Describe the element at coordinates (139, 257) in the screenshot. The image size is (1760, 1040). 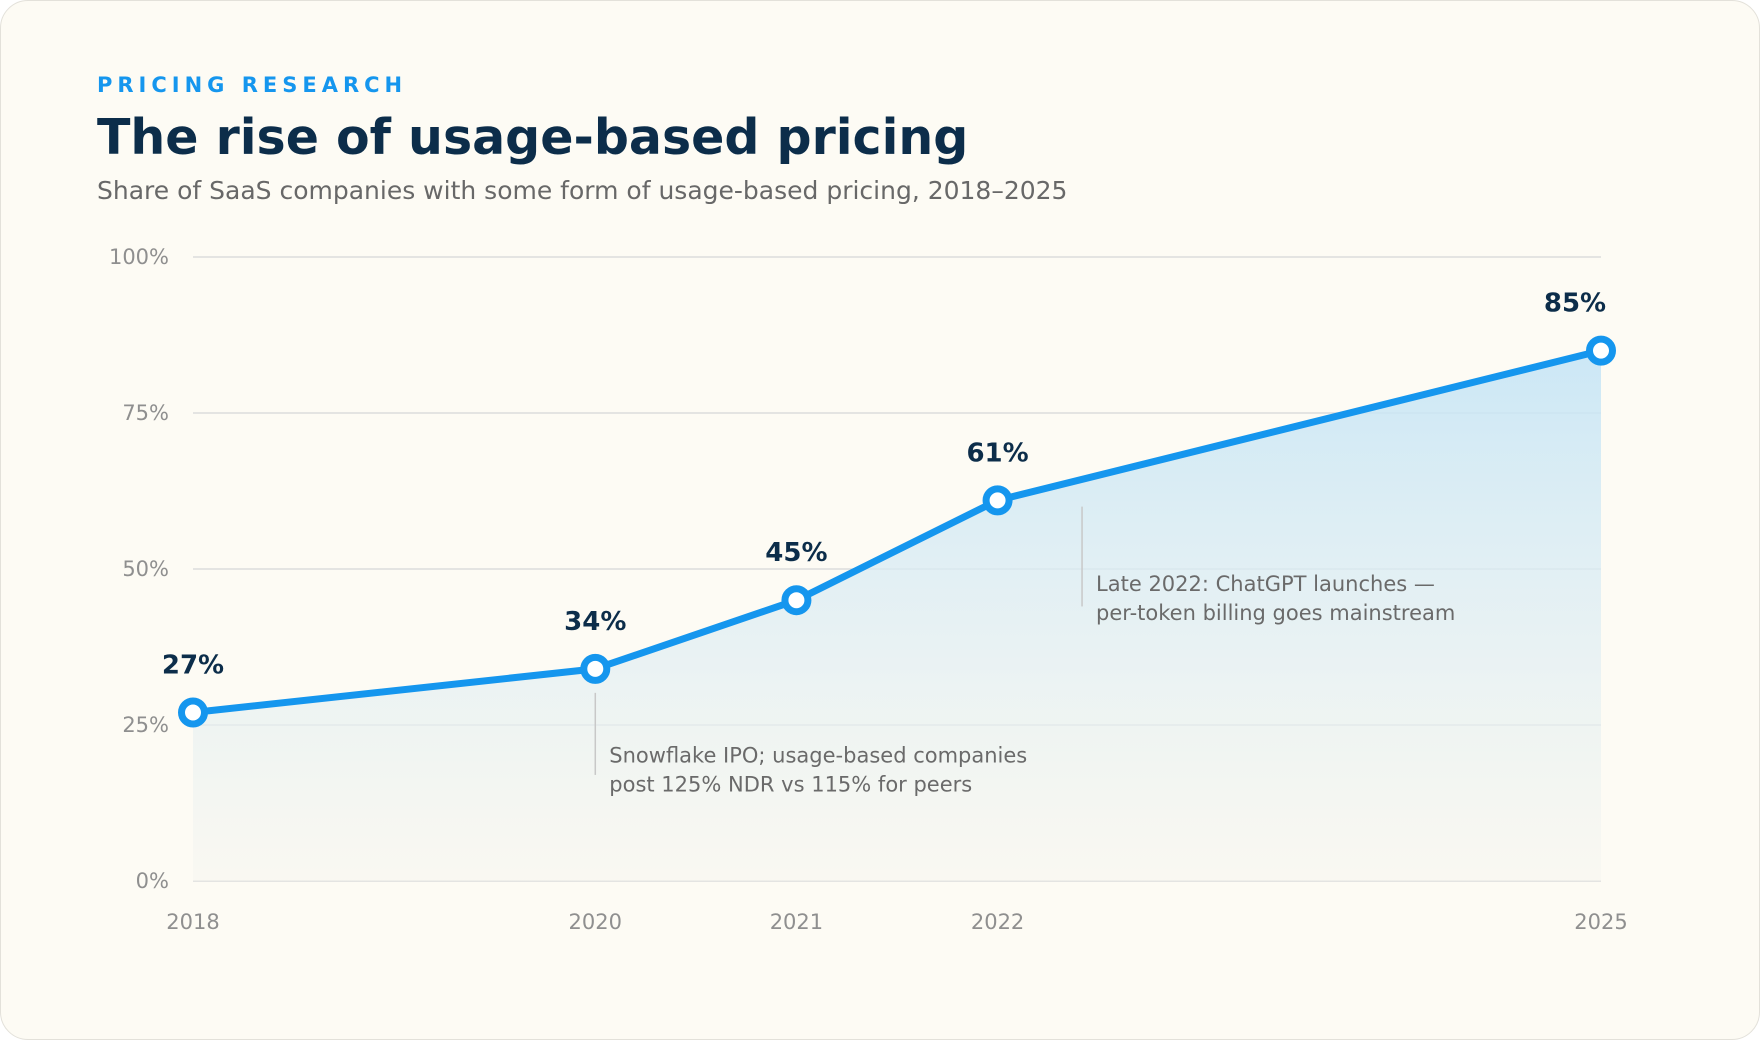
I see `y-tick-label: 100%` at that location.